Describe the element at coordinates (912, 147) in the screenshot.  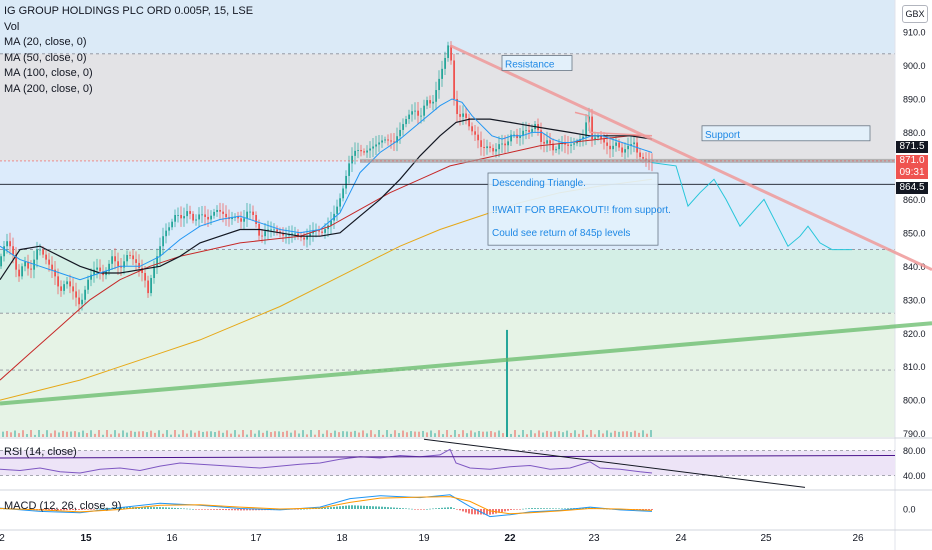
I see `price-tag-upper: 871.5` at that location.